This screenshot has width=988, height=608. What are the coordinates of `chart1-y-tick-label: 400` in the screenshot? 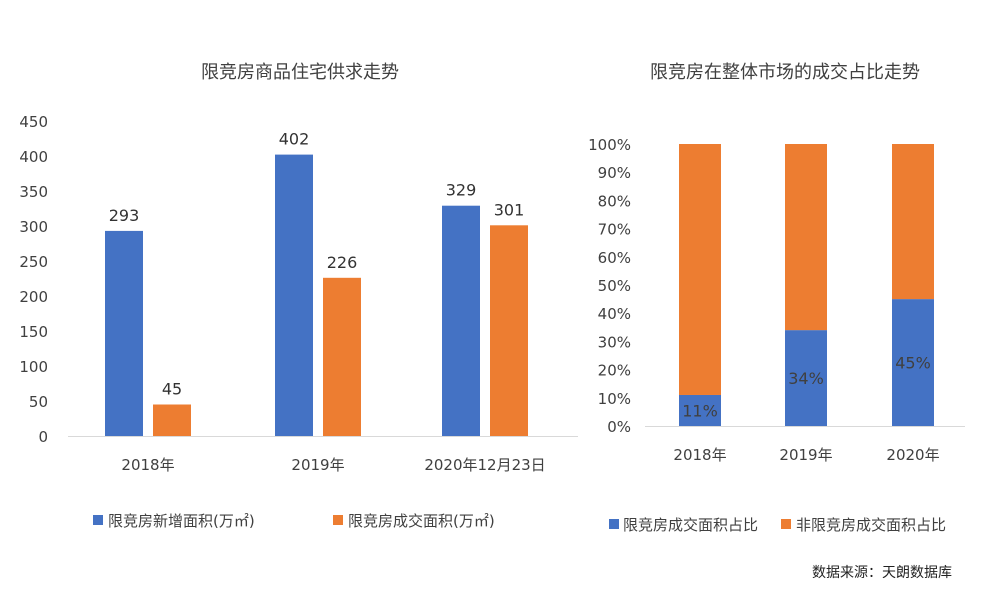 It's located at (33, 157).